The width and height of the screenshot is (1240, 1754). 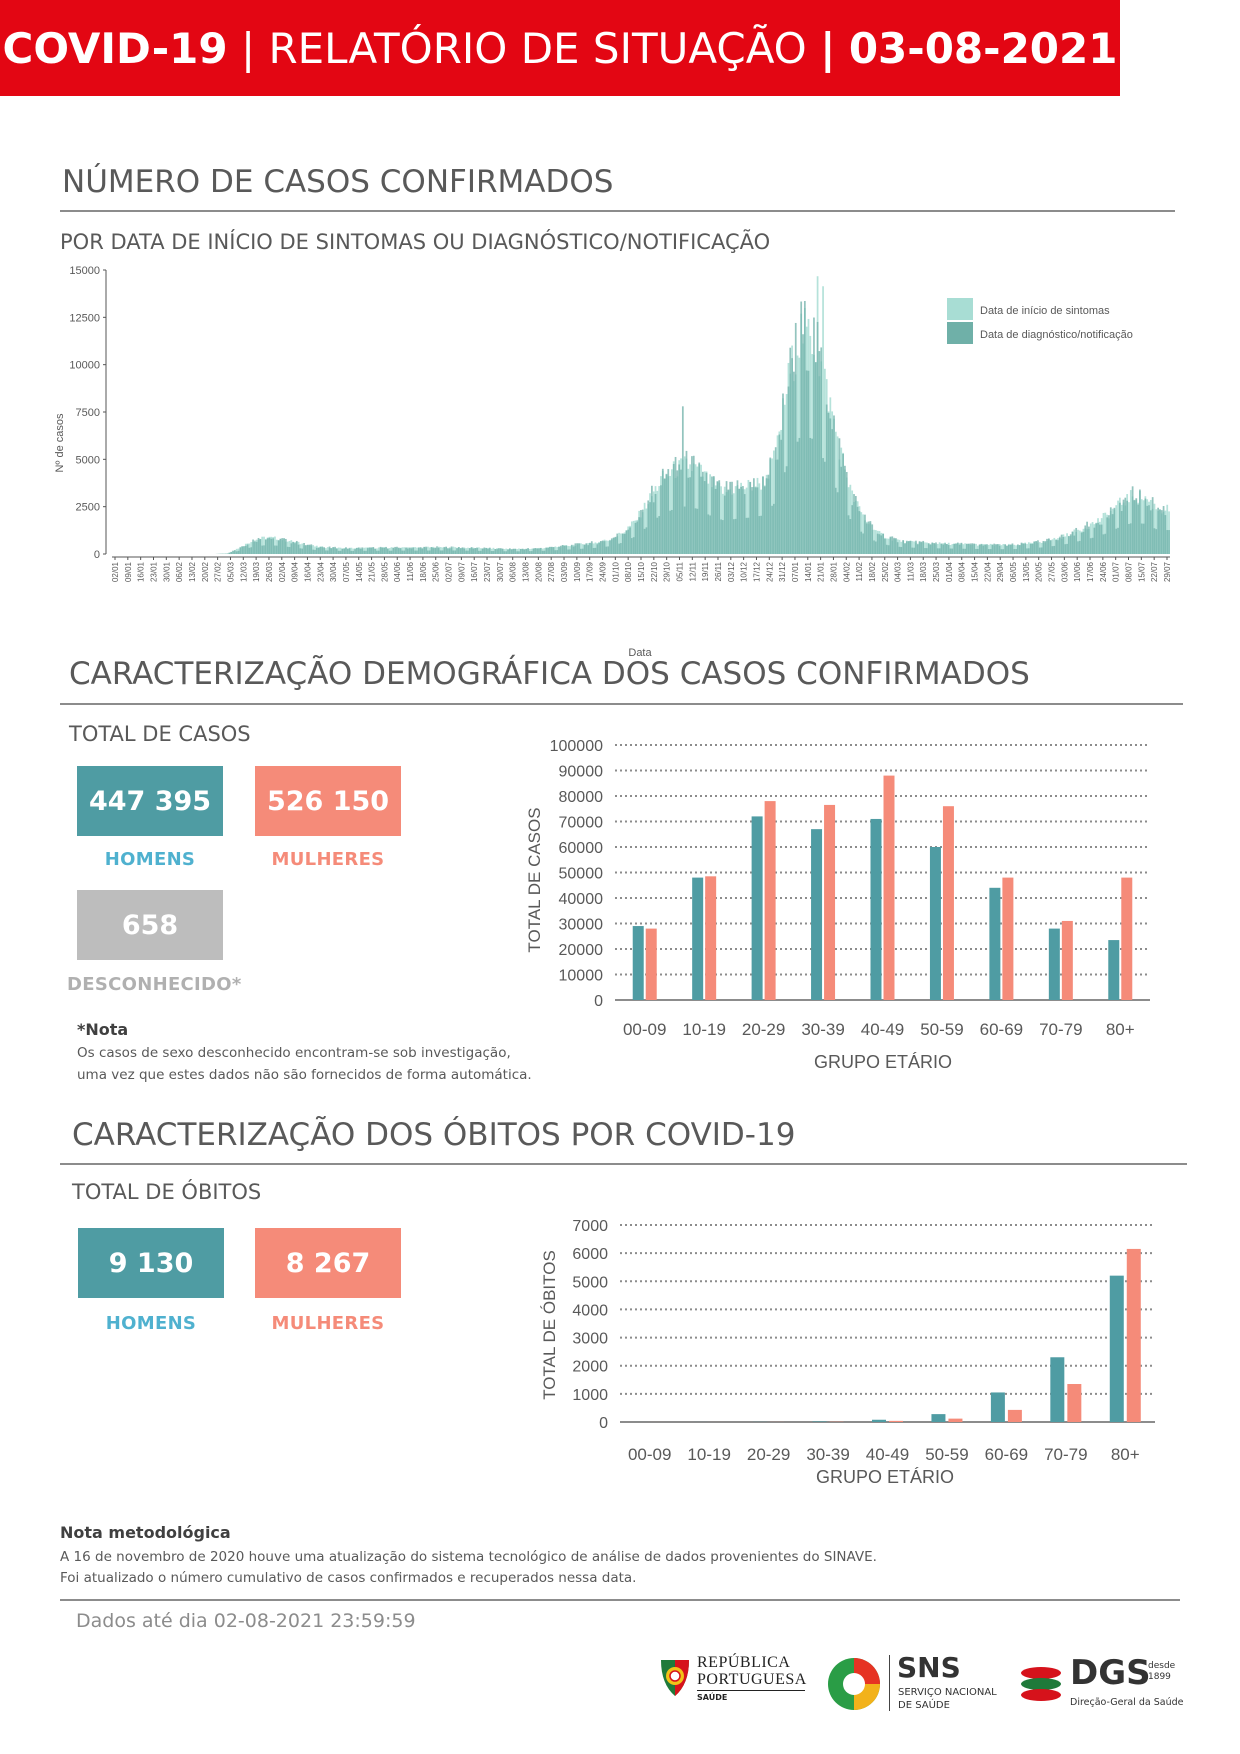 What do you see at coordinates (822, 1029) in the screenshot?
I see `category-label: 30-39` at bounding box center [822, 1029].